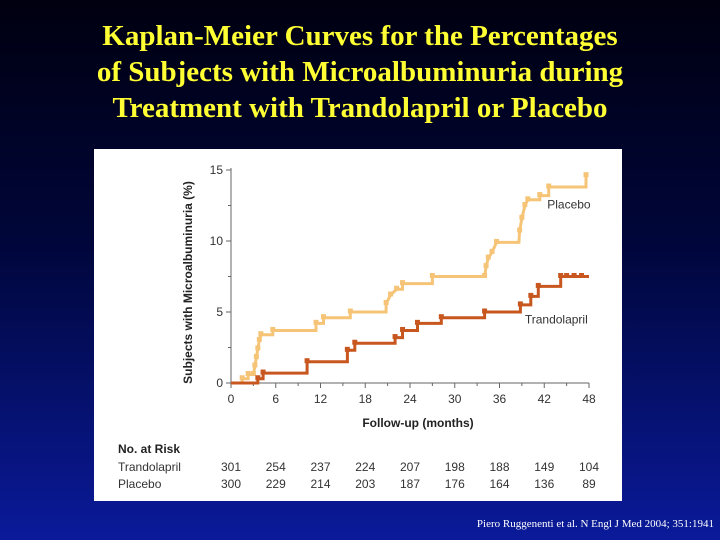 The image size is (720, 540). What do you see at coordinates (589, 399) in the screenshot?
I see `x-tick-label: 48` at bounding box center [589, 399].